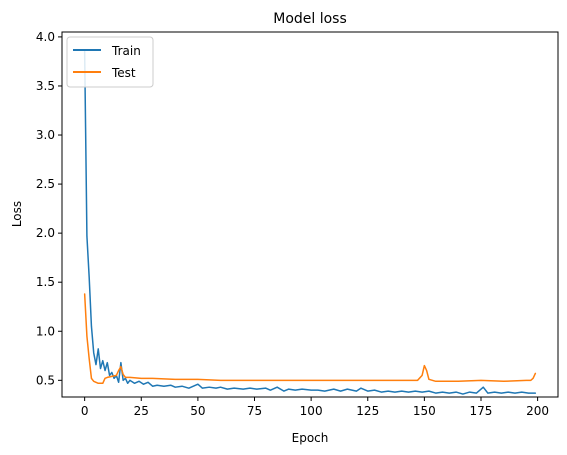 The height and width of the screenshot is (455, 567). What do you see at coordinates (45, 184) in the screenshot?
I see `y-tick-label: 2.5` at bounding box center [45, 184].